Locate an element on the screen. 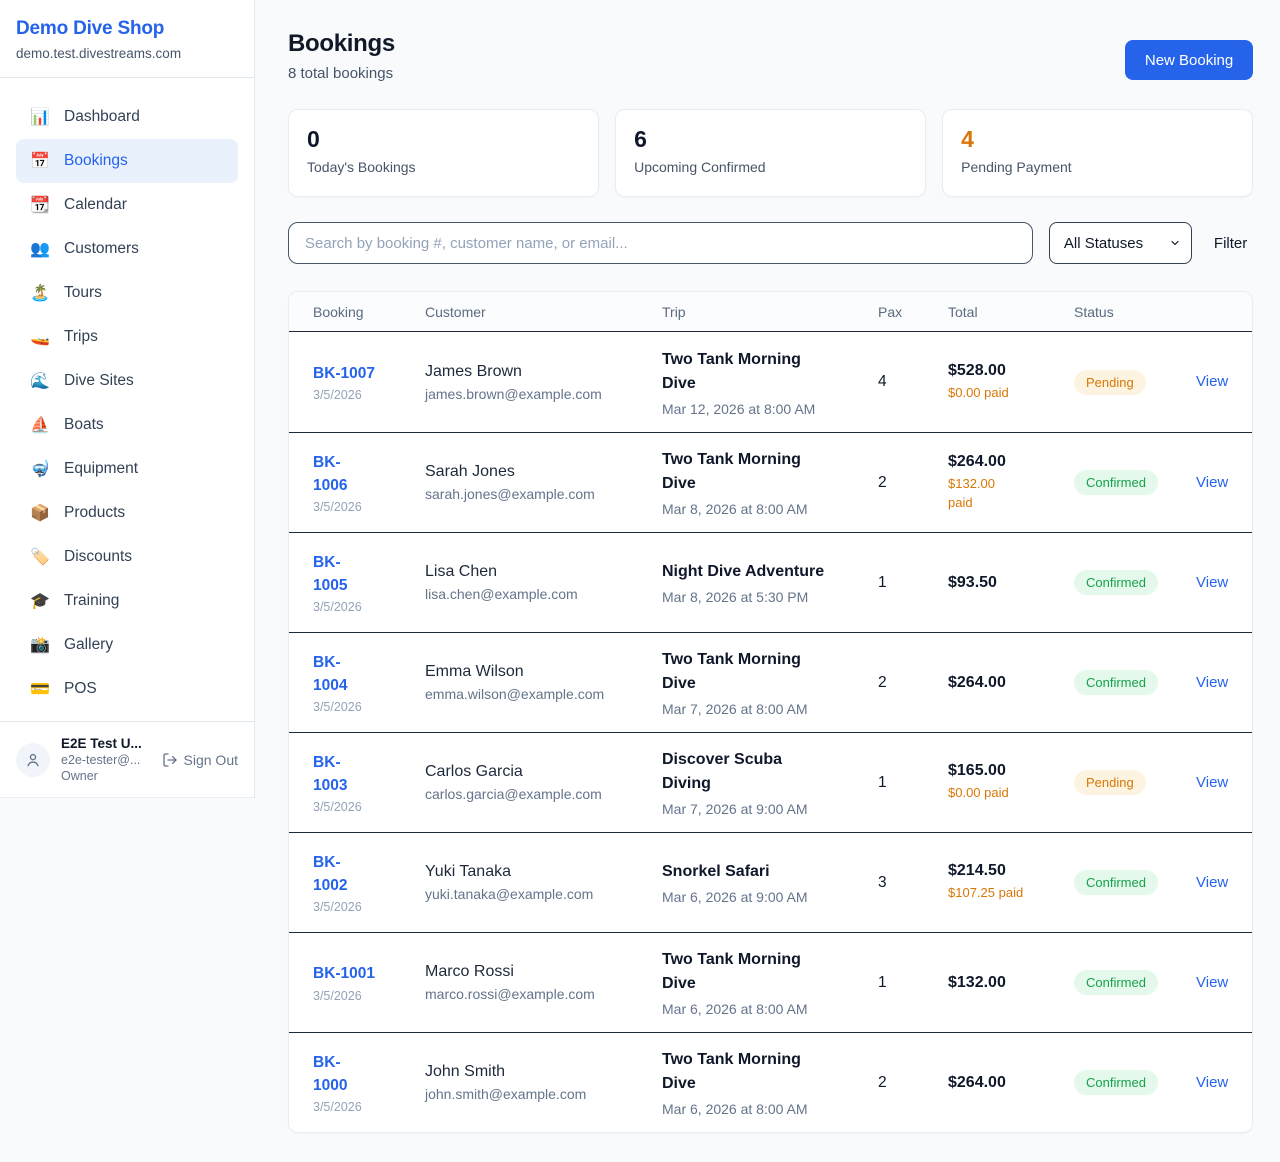  dashboard-icon: 📊 is located at coordinates (40, 117).